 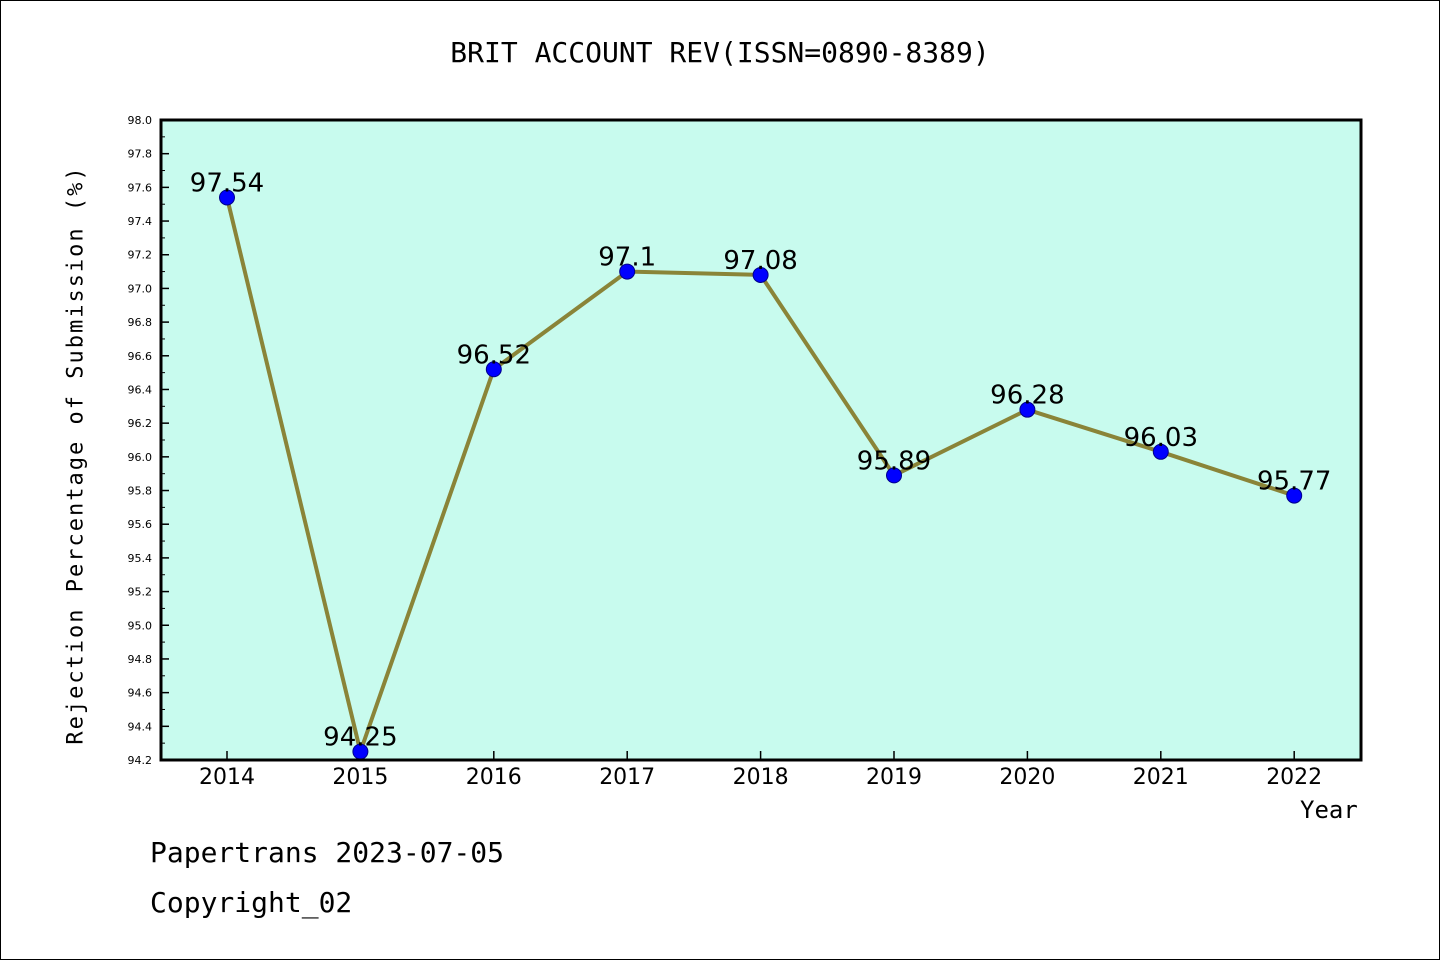 What do you see at coordinates (140, 726) in the screenshot?
I see `y-tick-label: 94.4` at bounding box center [140, 726].